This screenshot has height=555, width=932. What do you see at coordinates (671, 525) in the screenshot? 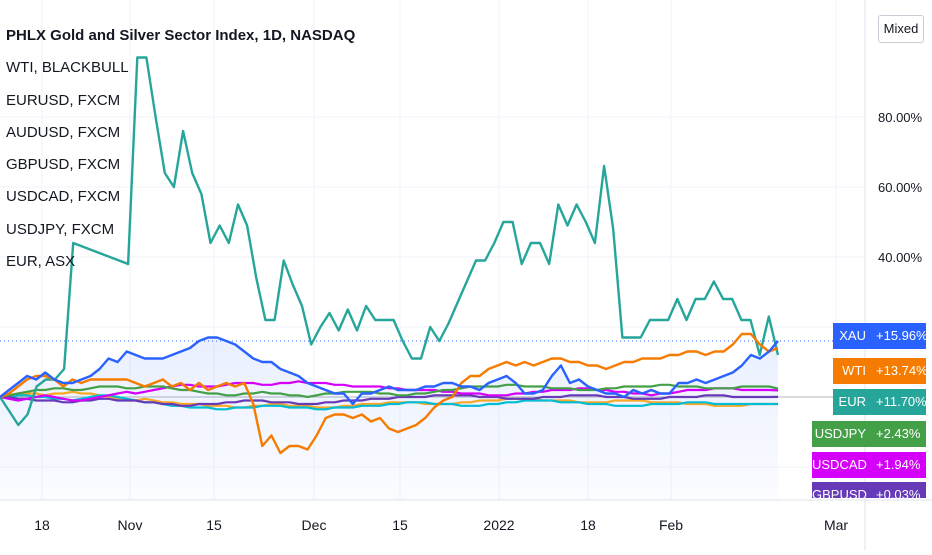
I see `x-tick-label: Feb` at bounding box center [671, 525].